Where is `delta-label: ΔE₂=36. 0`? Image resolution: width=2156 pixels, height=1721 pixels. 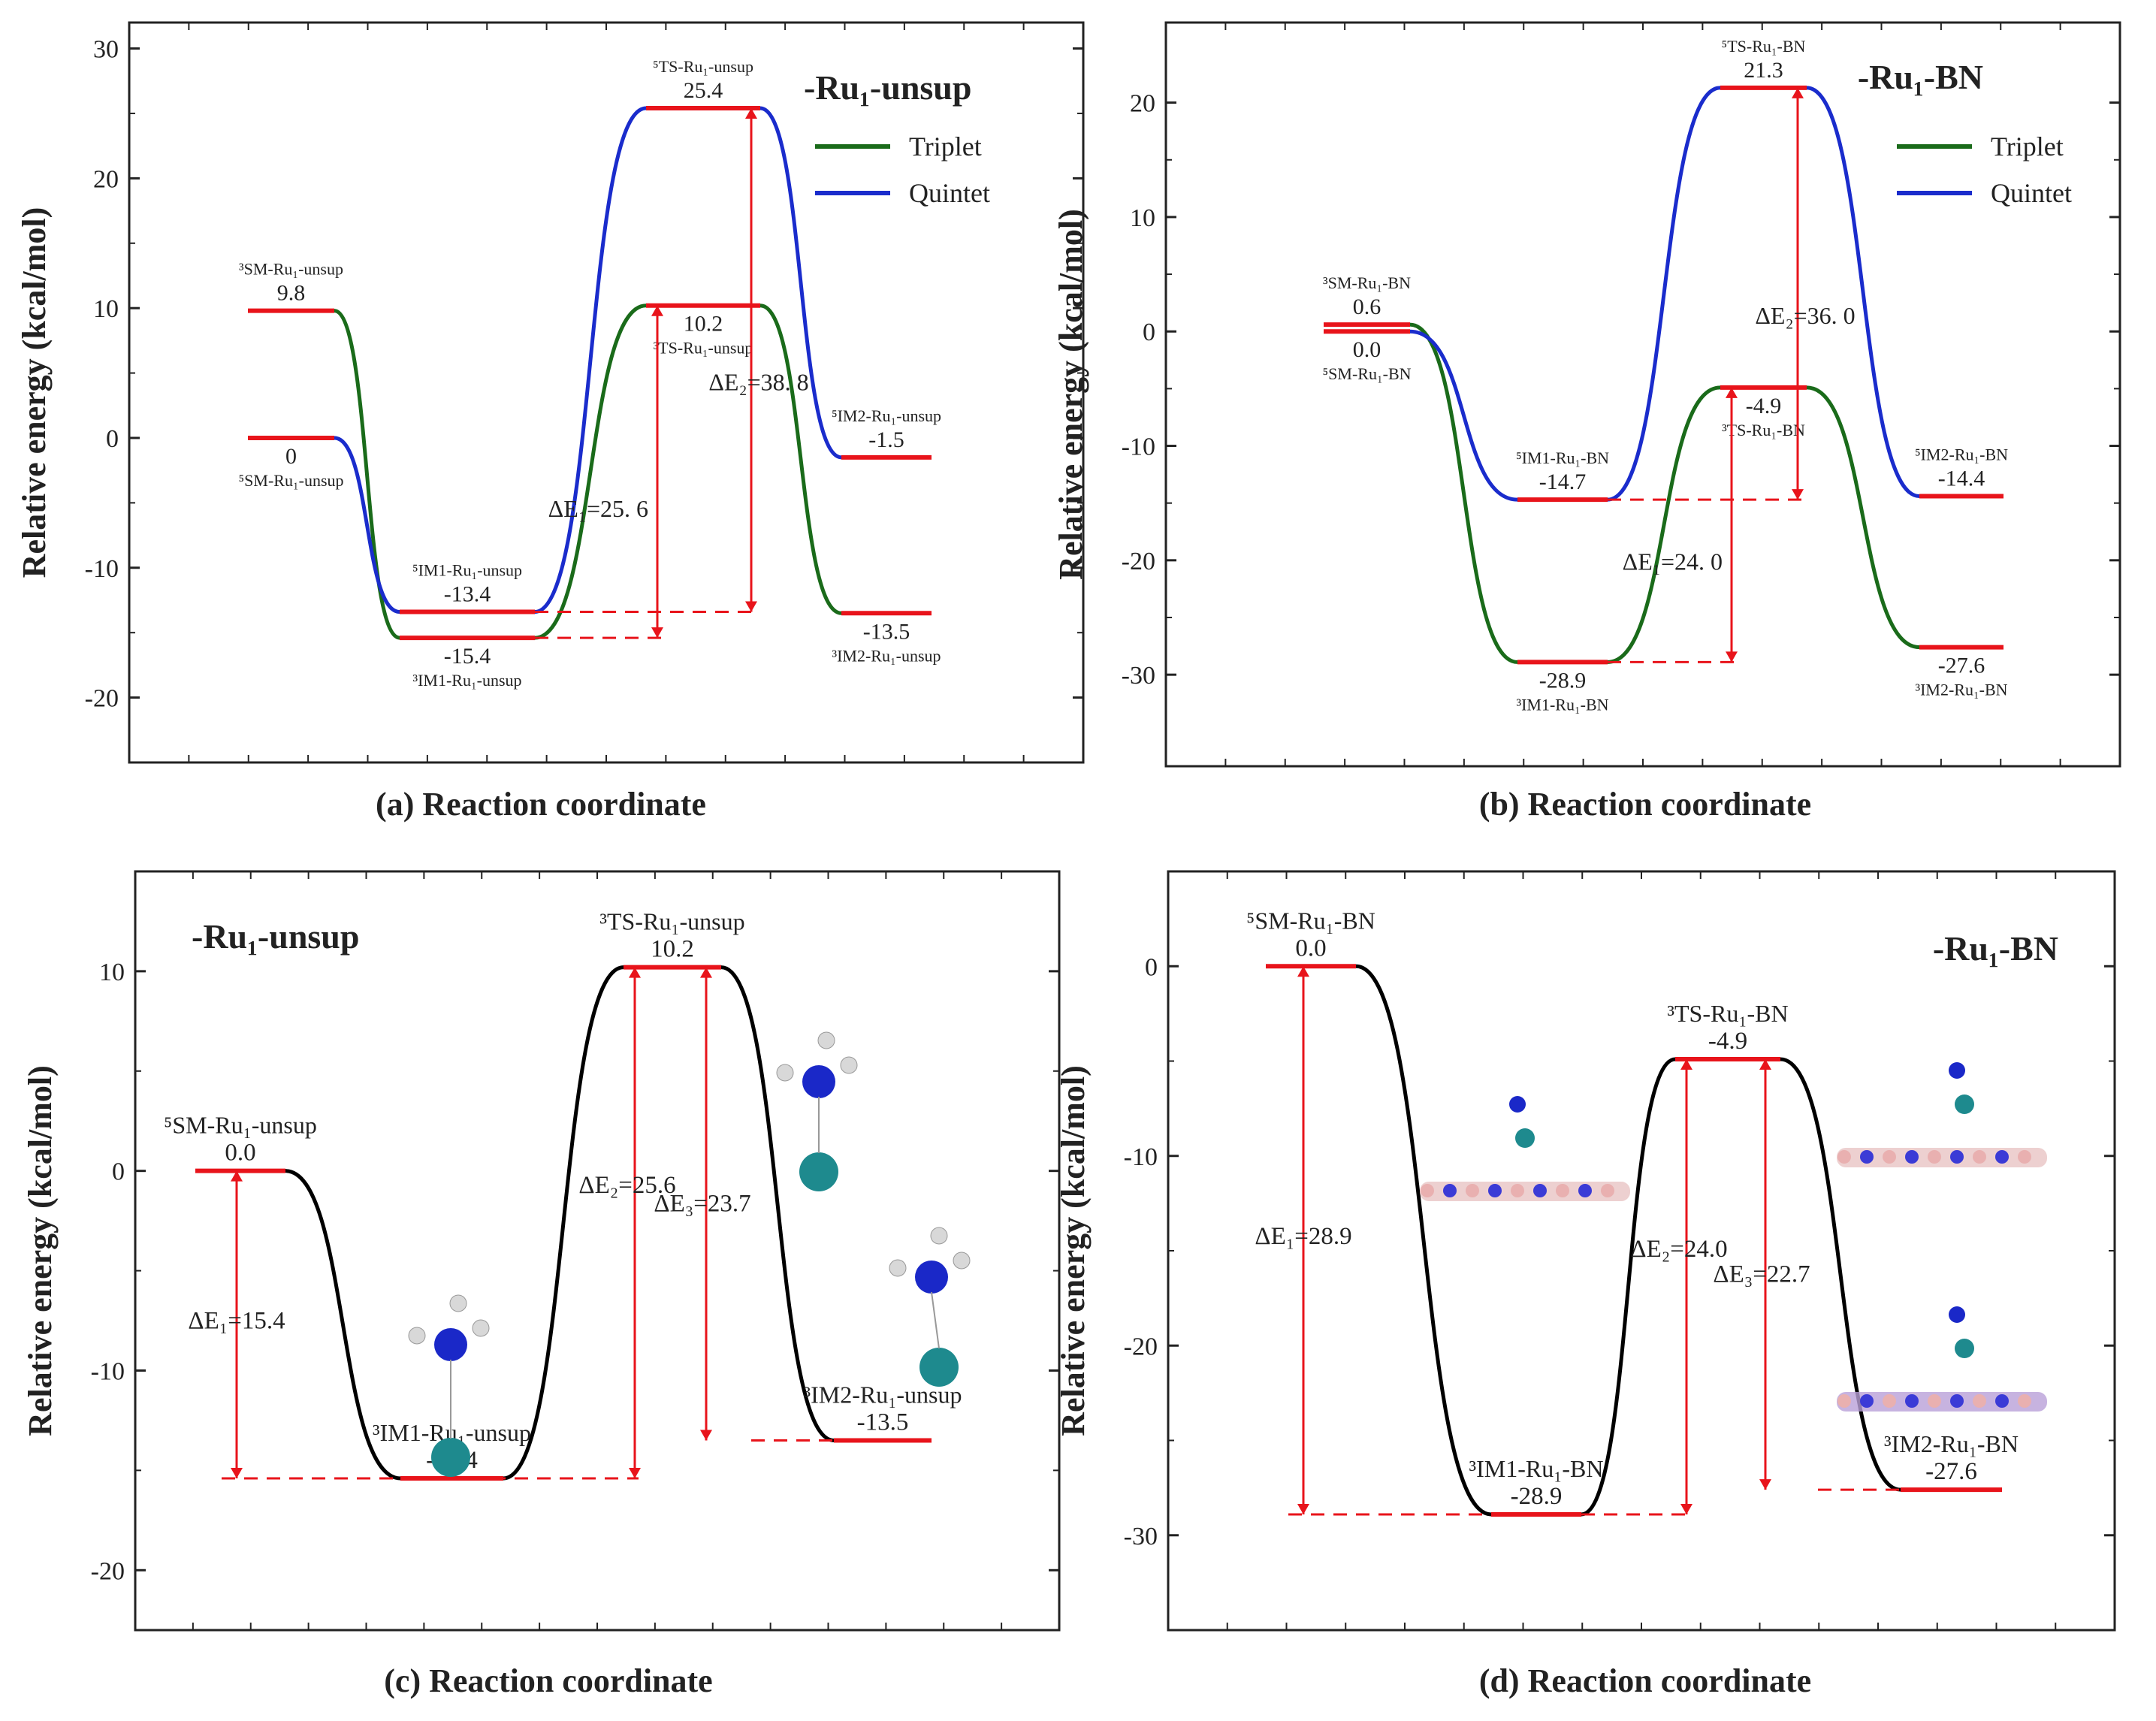 delta-label: ΔE₂=36. 0 is located at coordinates (1805, 315).